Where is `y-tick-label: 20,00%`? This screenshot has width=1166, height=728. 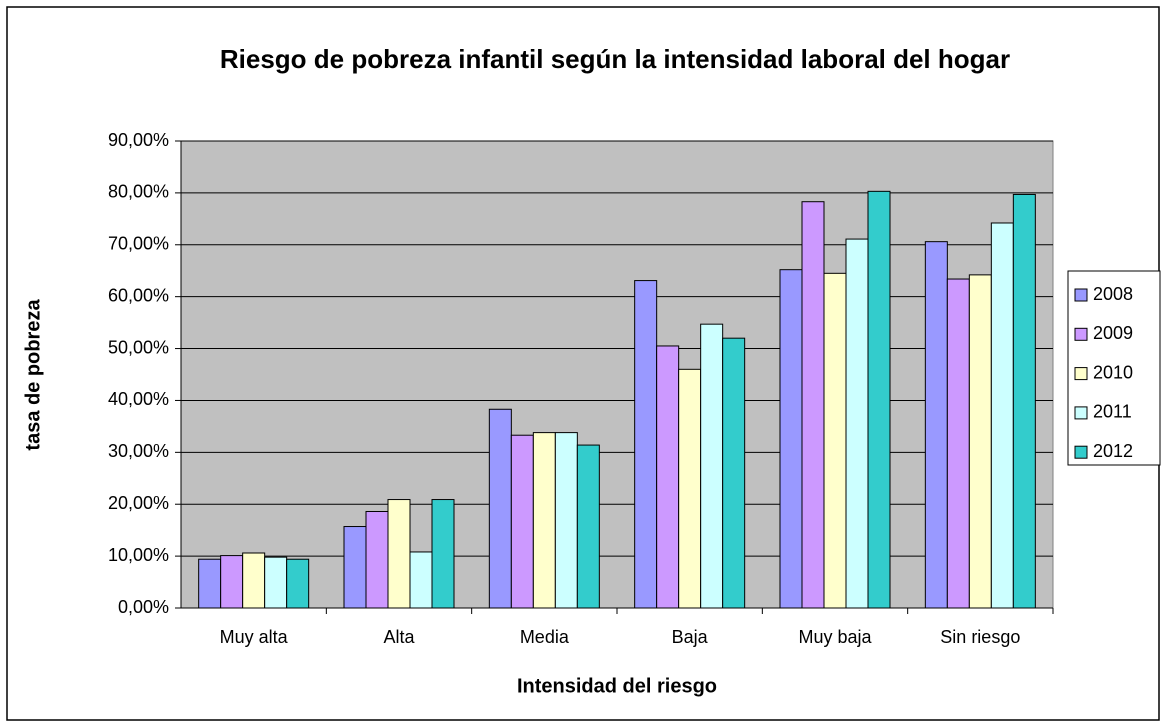
y-tick-label: 20,00% is located at coordinates (138, 503).